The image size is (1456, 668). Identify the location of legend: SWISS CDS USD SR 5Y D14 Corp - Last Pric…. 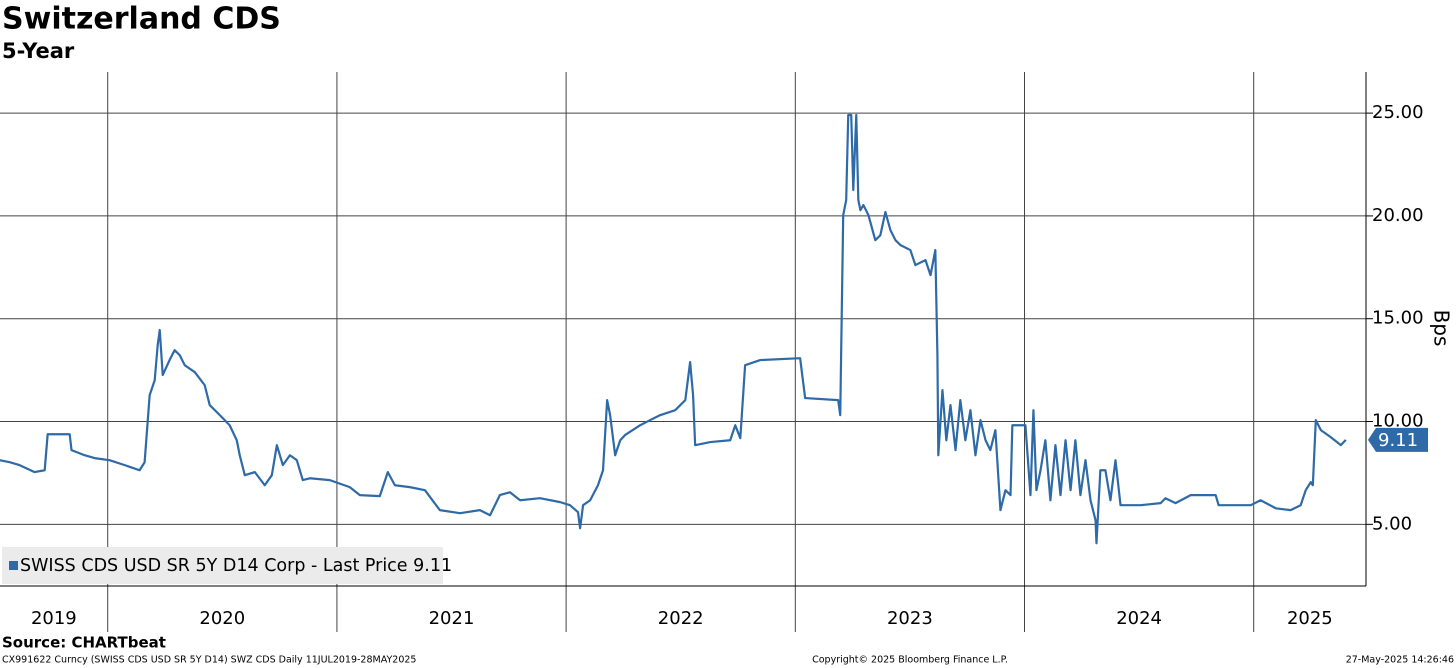
(227, 565).